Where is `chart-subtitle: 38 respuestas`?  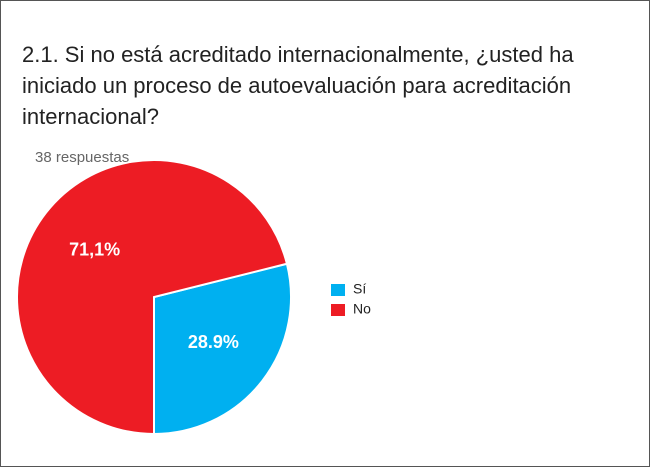
chart-subtitle: 38 respuestas is located at coordinates (82, 157).